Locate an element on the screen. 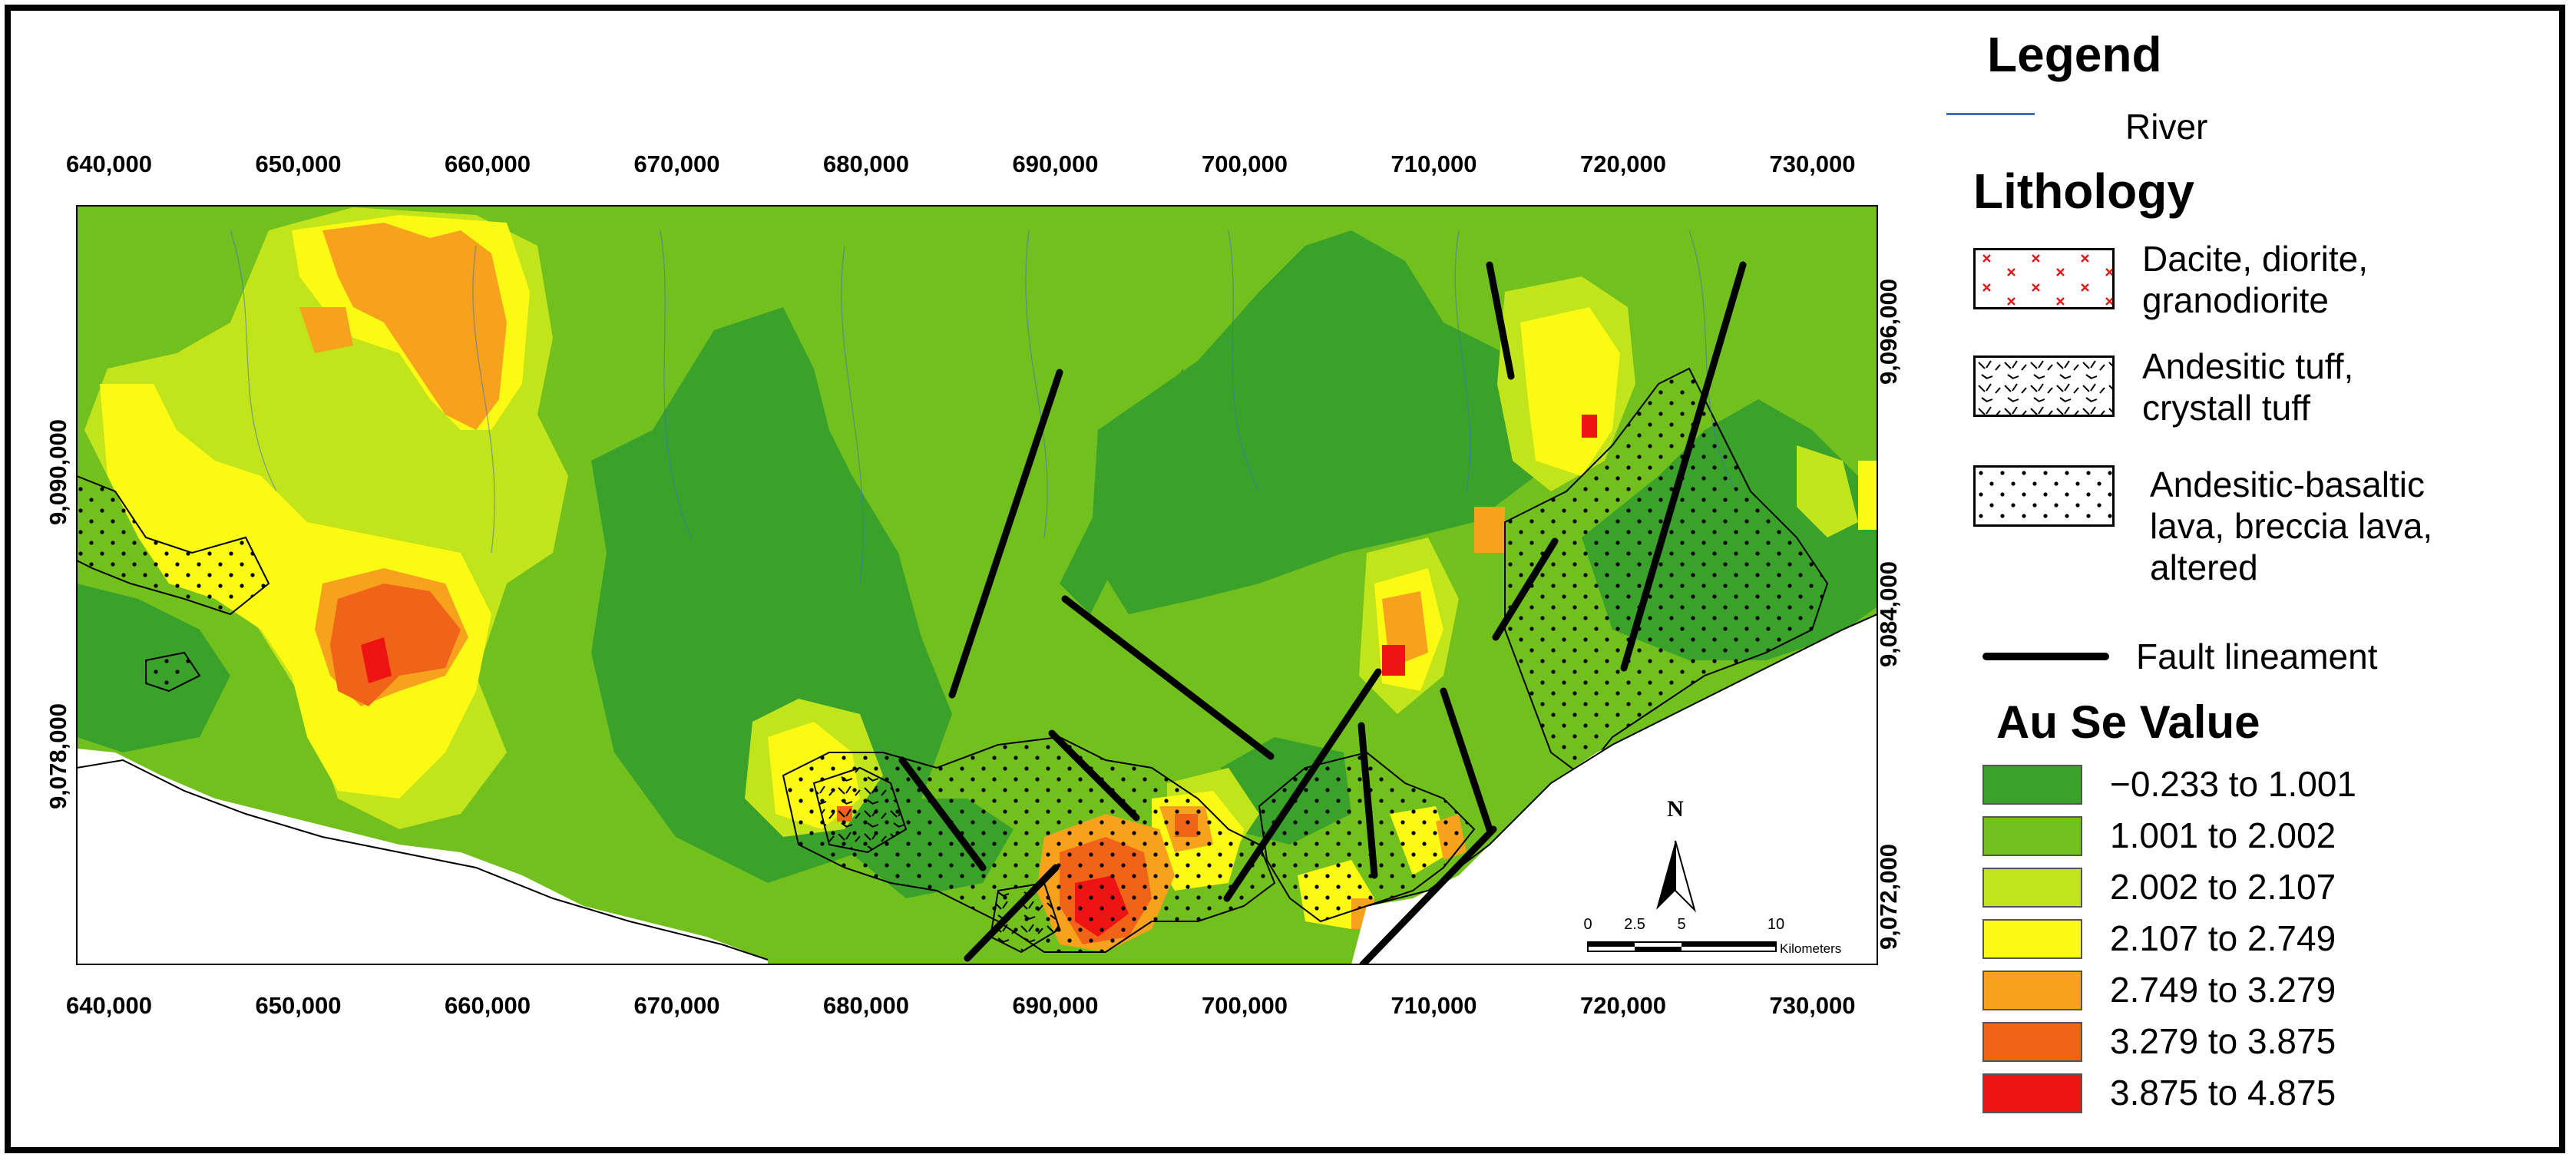 The image size is (2576, 1164). value-title: Au Se Value is located at coordinates (2128, 722).